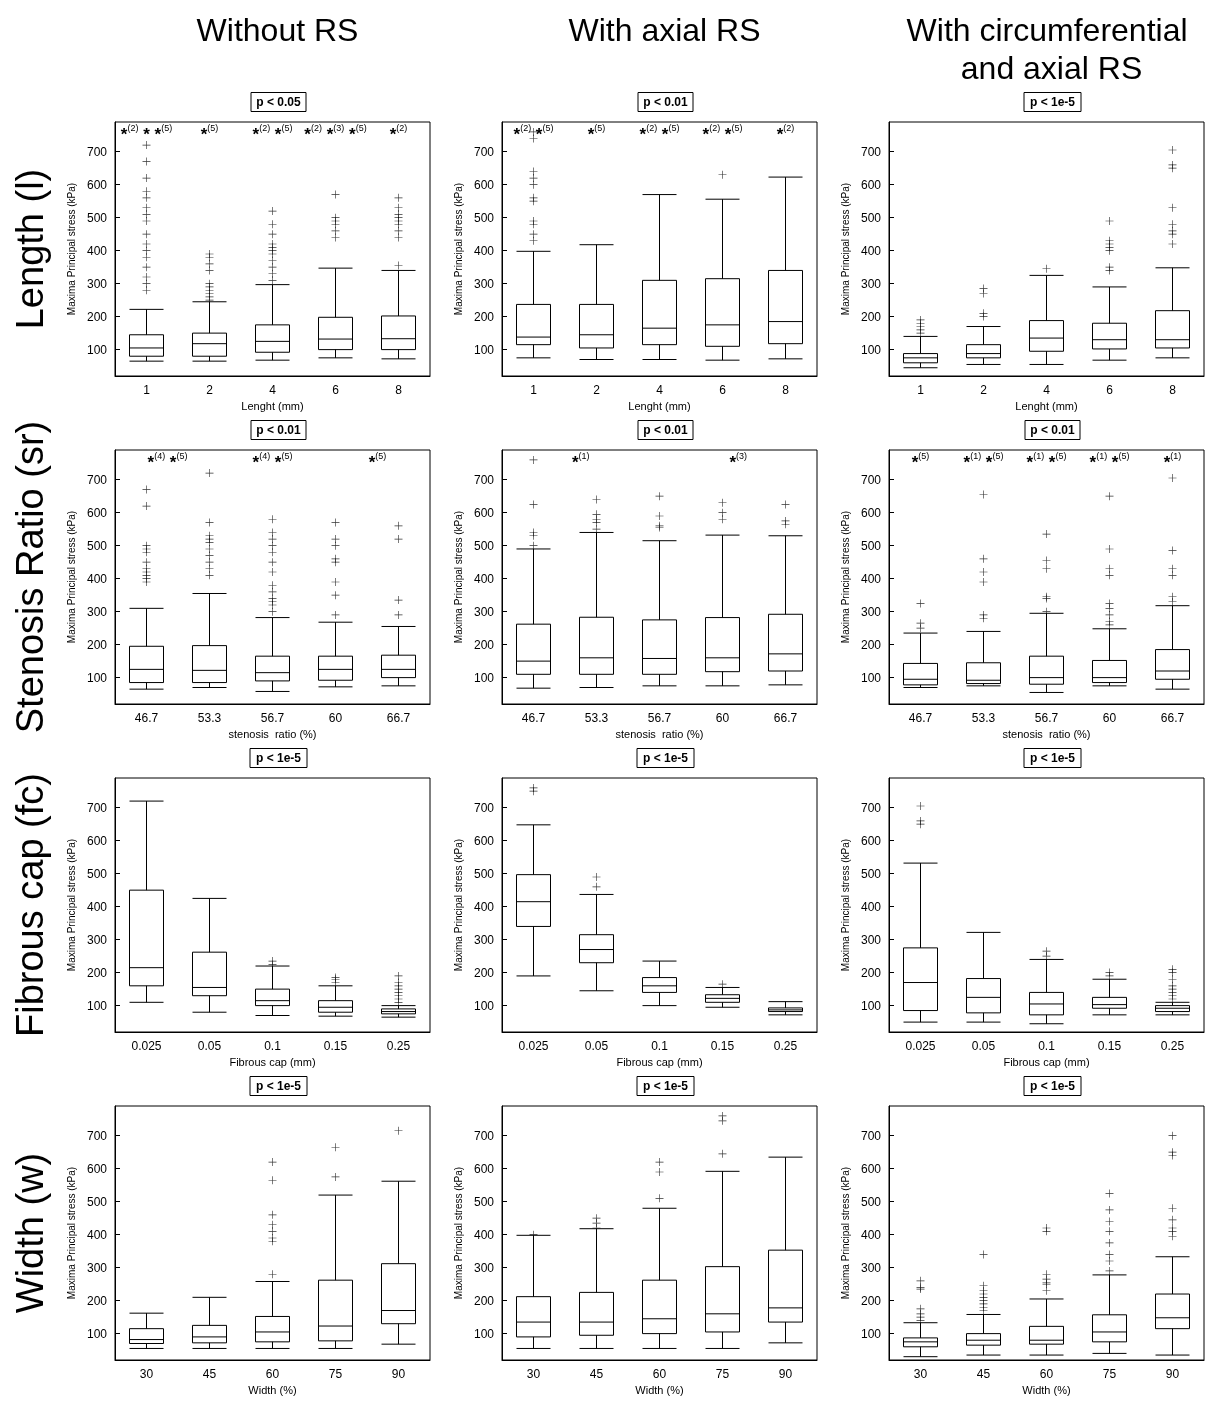 Image resolution: width=1214 pixels, height=1405 pixels. Describe the element at coordinates (30, 1233) in the screenshot. I see `text: Width (w)` at that location.